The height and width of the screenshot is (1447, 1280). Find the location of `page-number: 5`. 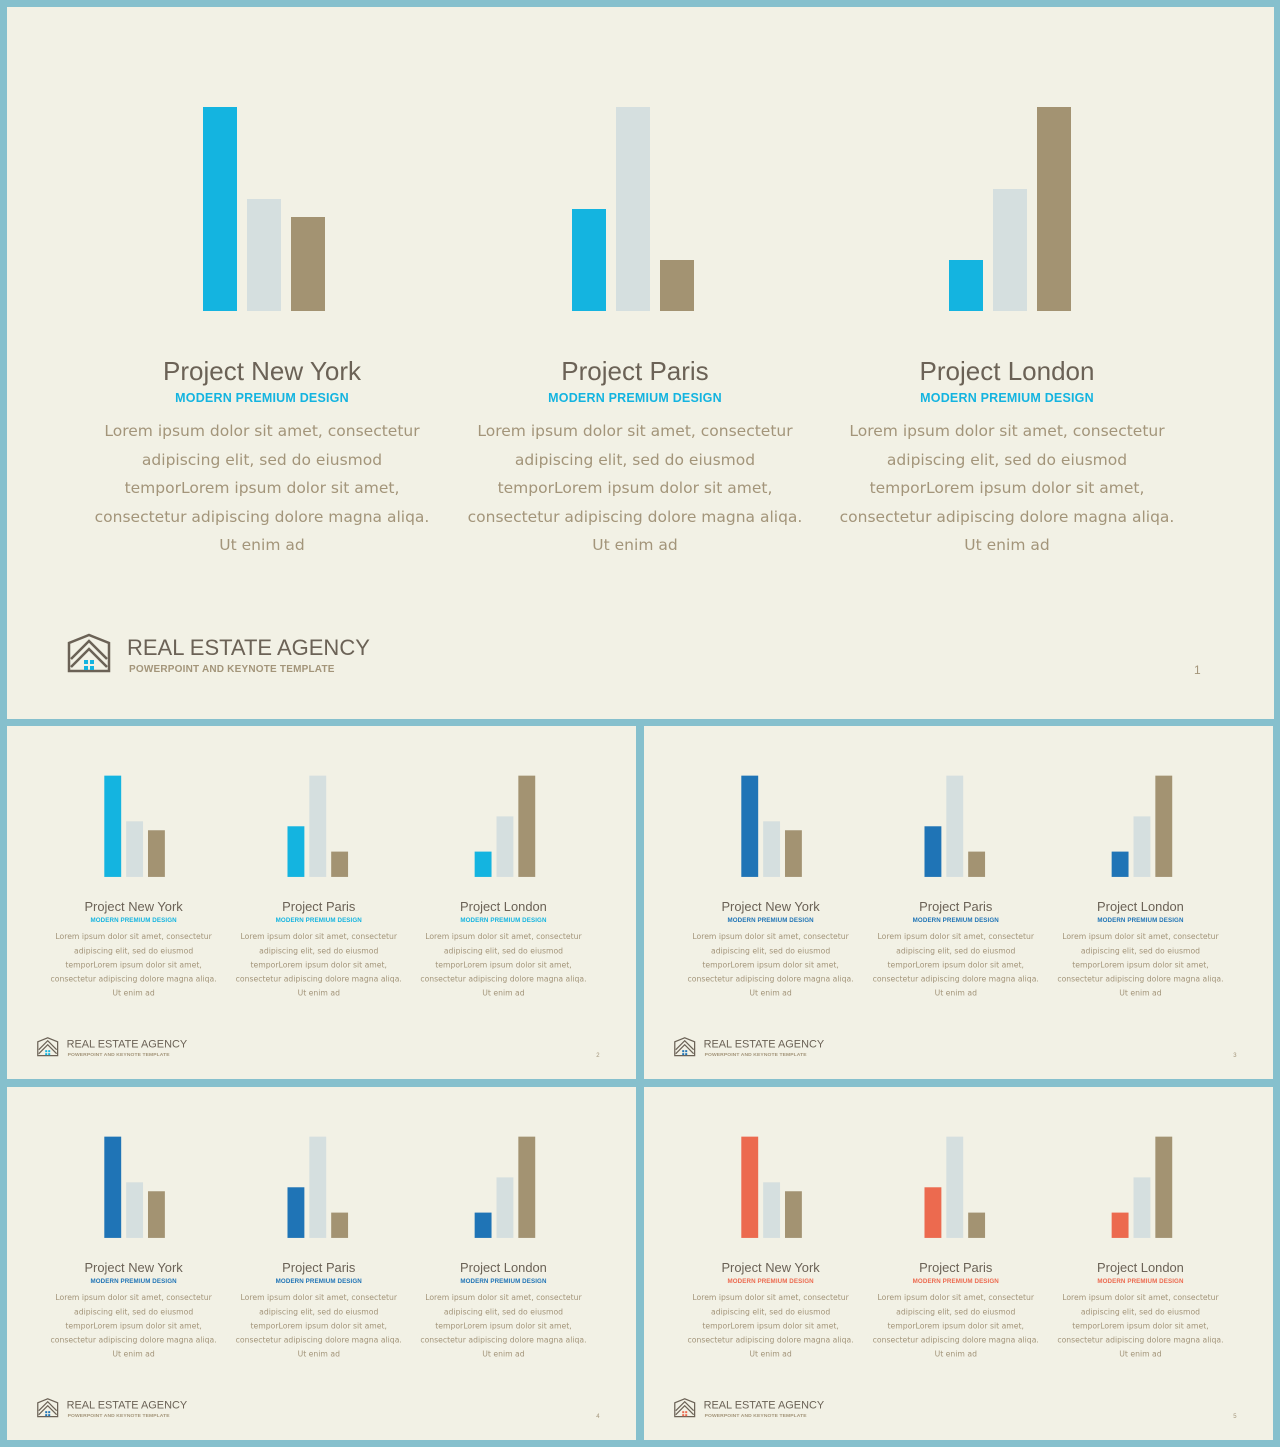

page-number: 5 is located at coordinates (1235, 1416).